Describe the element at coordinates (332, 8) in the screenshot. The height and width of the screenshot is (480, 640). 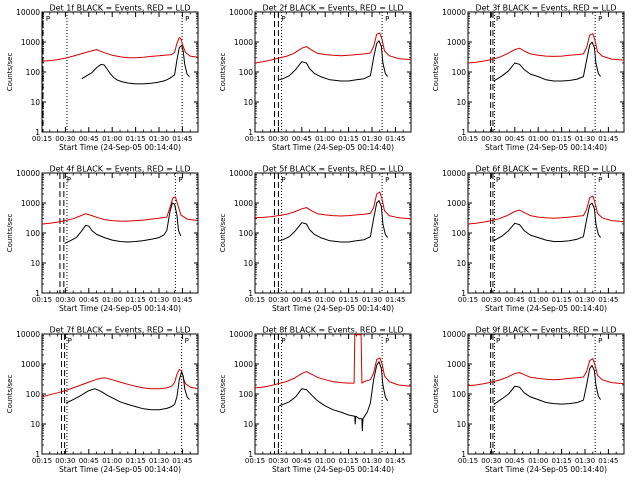
I see `chart-title: Det 2f BLACK = Events, RED = LLD` at that location.